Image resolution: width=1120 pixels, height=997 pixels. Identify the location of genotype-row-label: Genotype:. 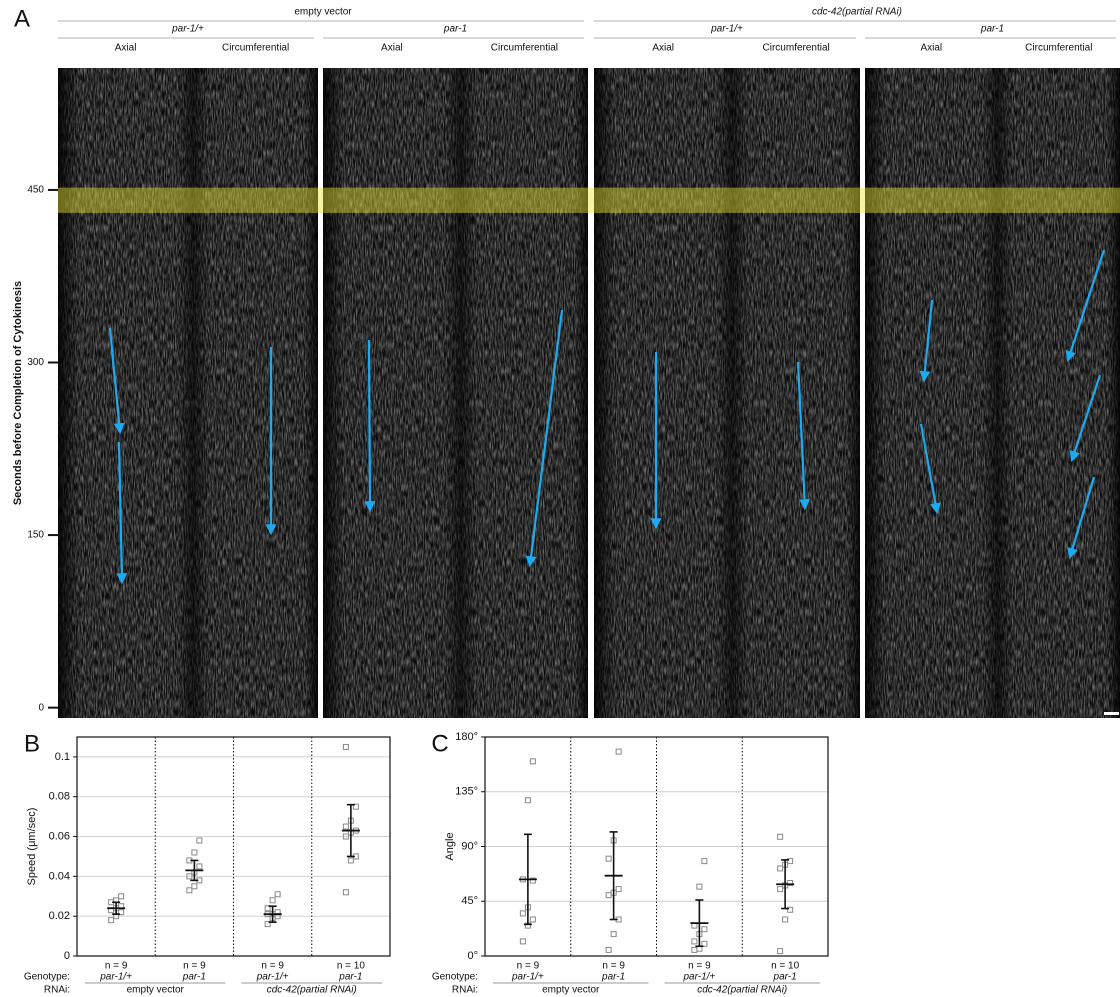
(47, 977).